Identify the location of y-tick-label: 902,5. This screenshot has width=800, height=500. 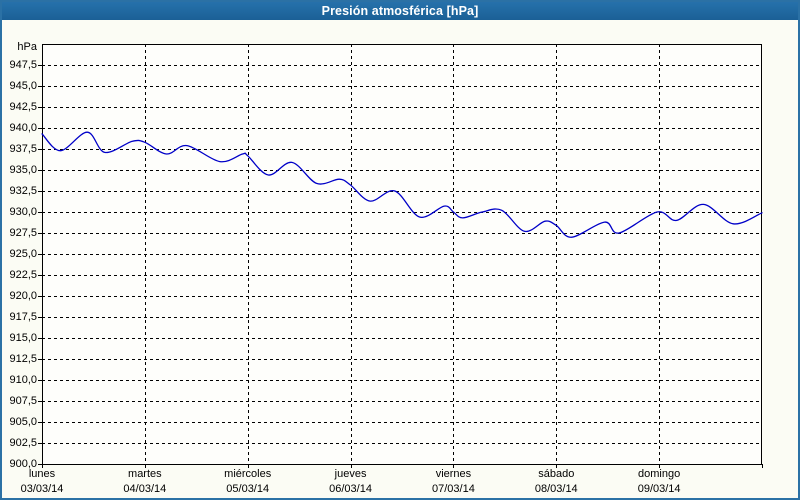
(23, 442).